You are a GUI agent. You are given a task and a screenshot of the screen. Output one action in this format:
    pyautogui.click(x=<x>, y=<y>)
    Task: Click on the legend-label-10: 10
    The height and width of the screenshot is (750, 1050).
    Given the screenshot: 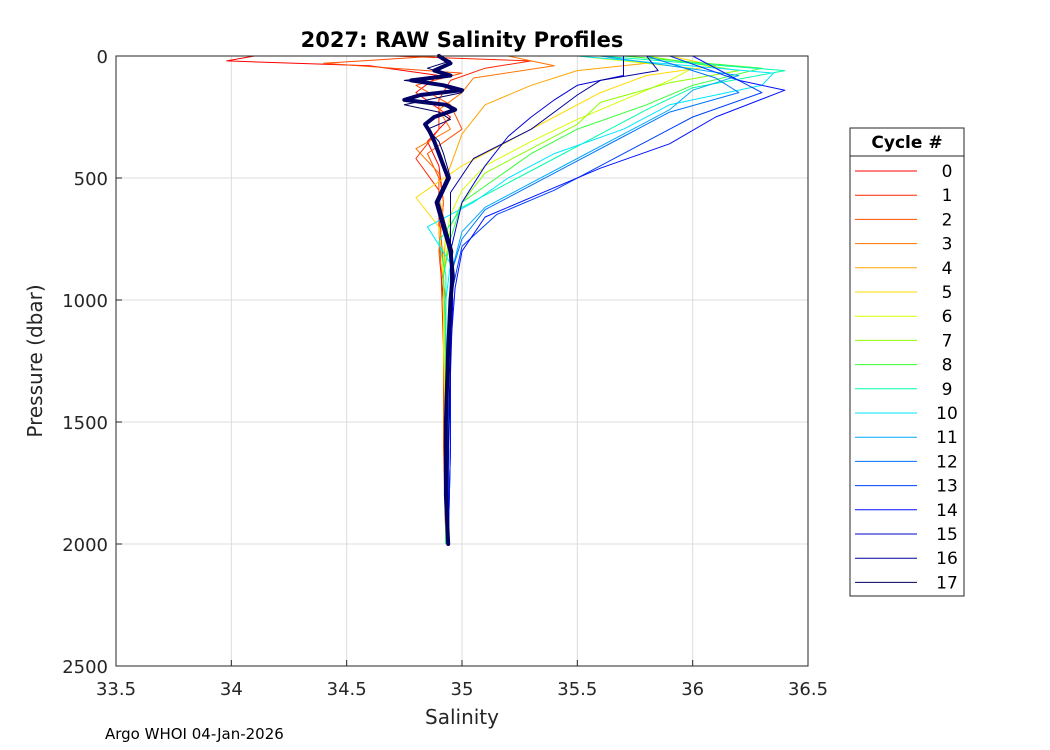 What is the action you would take?
    pyautogui.click(x=947, y=414)
    